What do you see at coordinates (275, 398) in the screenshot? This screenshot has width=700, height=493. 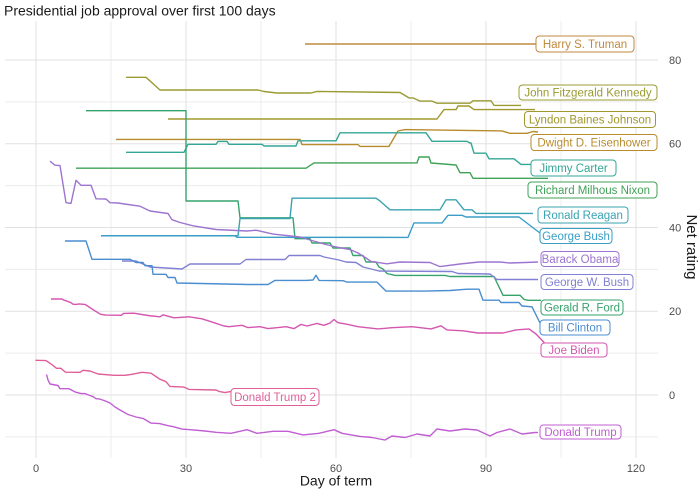 I see `svg-text: Donald Trump 2` at bounding box center [275, 398].